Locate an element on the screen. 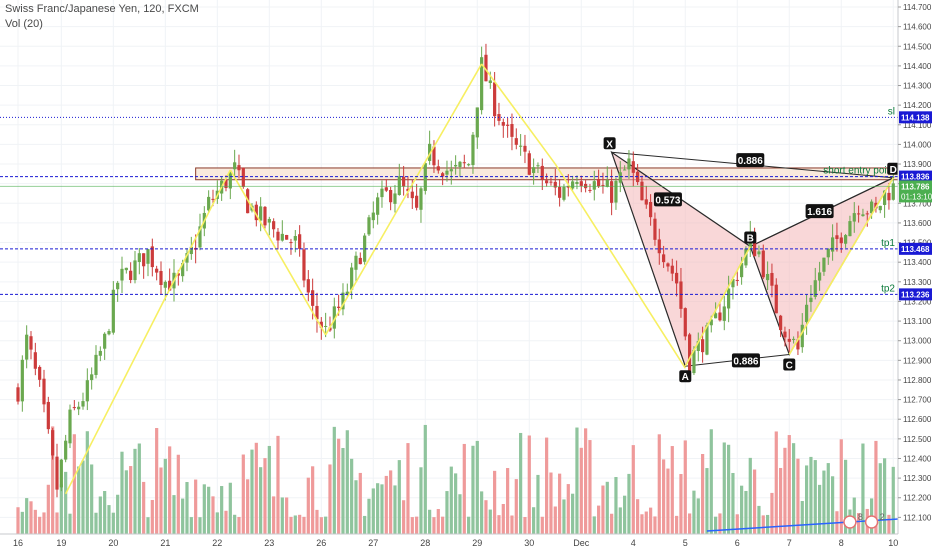  time-axis-tick-label: 28 is located at coordinates (425, 543).